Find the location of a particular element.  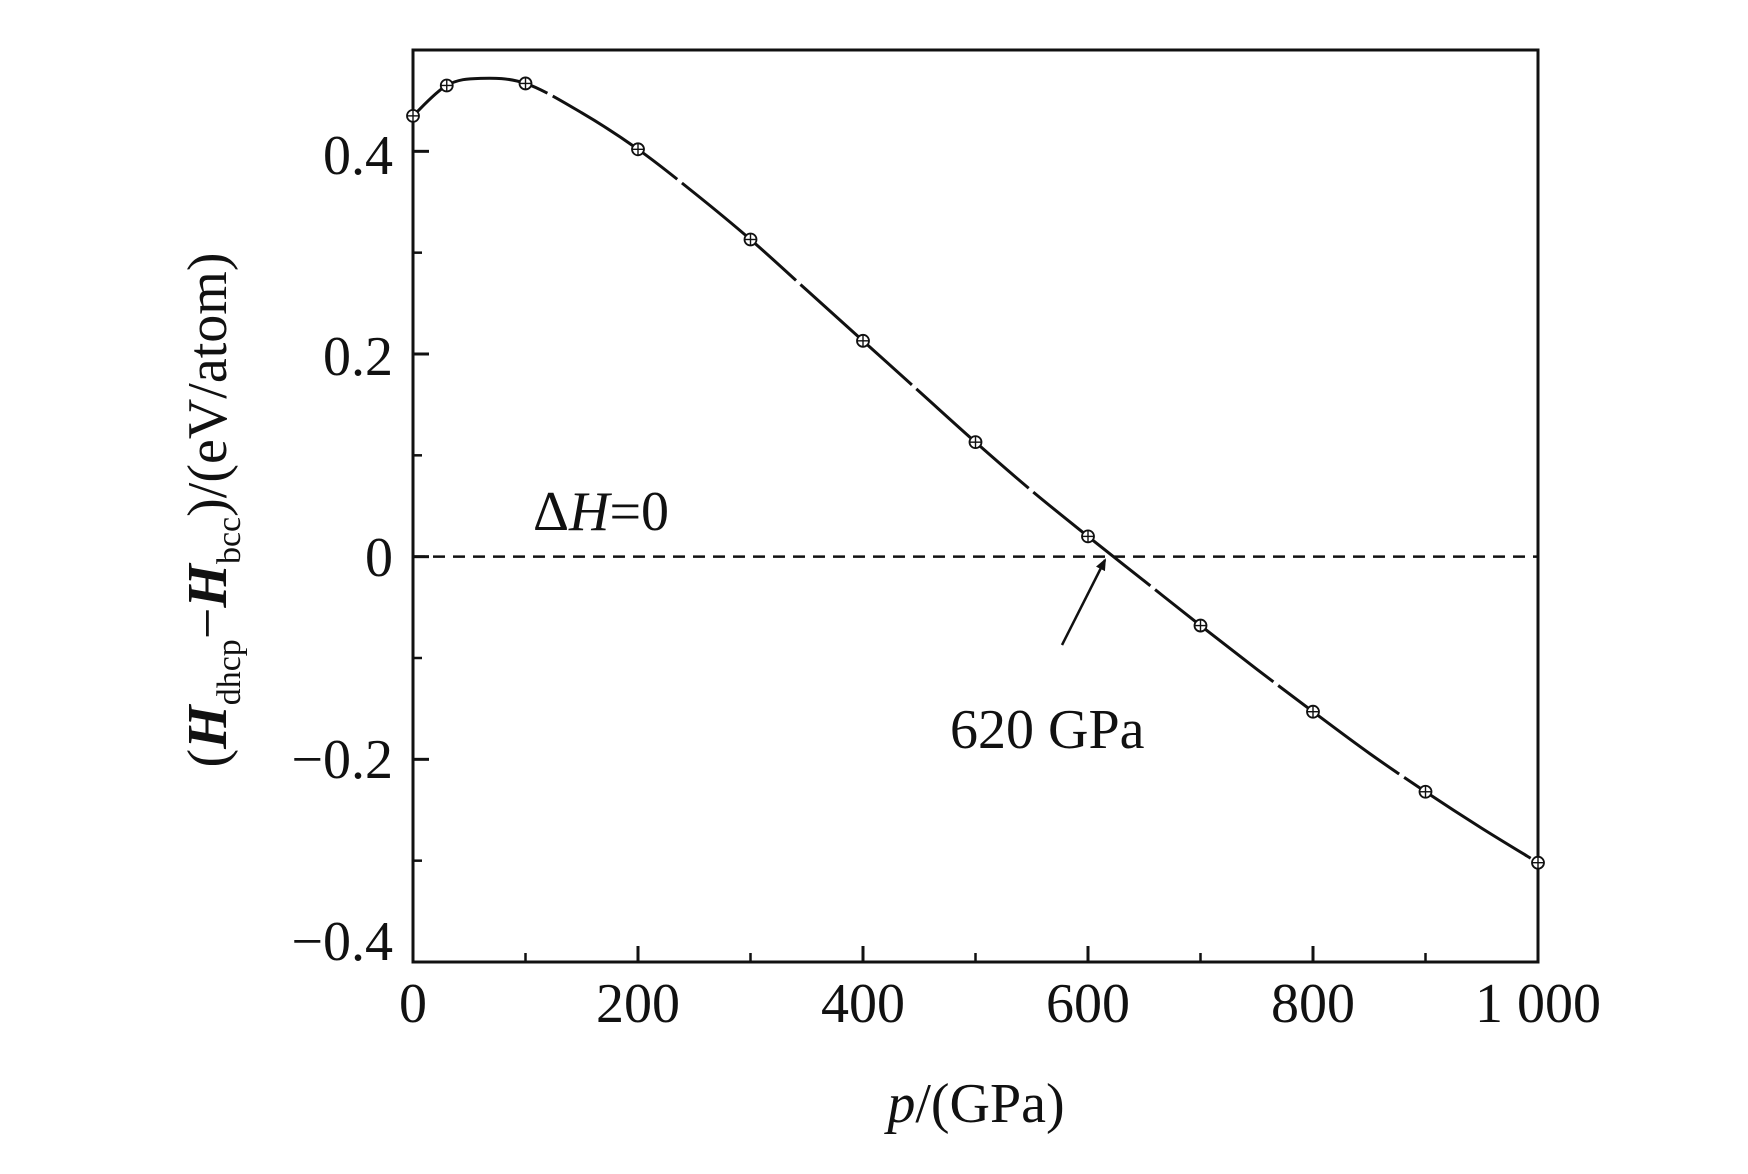

x-tick-label: 1 000 is located at coordinates (1538, 1004).